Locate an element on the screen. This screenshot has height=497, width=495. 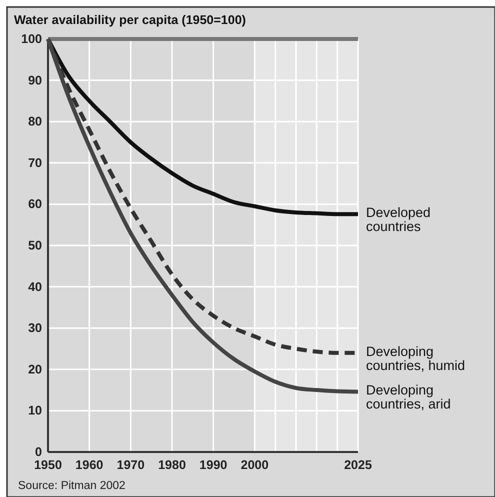
y-tick-label: 50 is located at coordinates (35, 245).